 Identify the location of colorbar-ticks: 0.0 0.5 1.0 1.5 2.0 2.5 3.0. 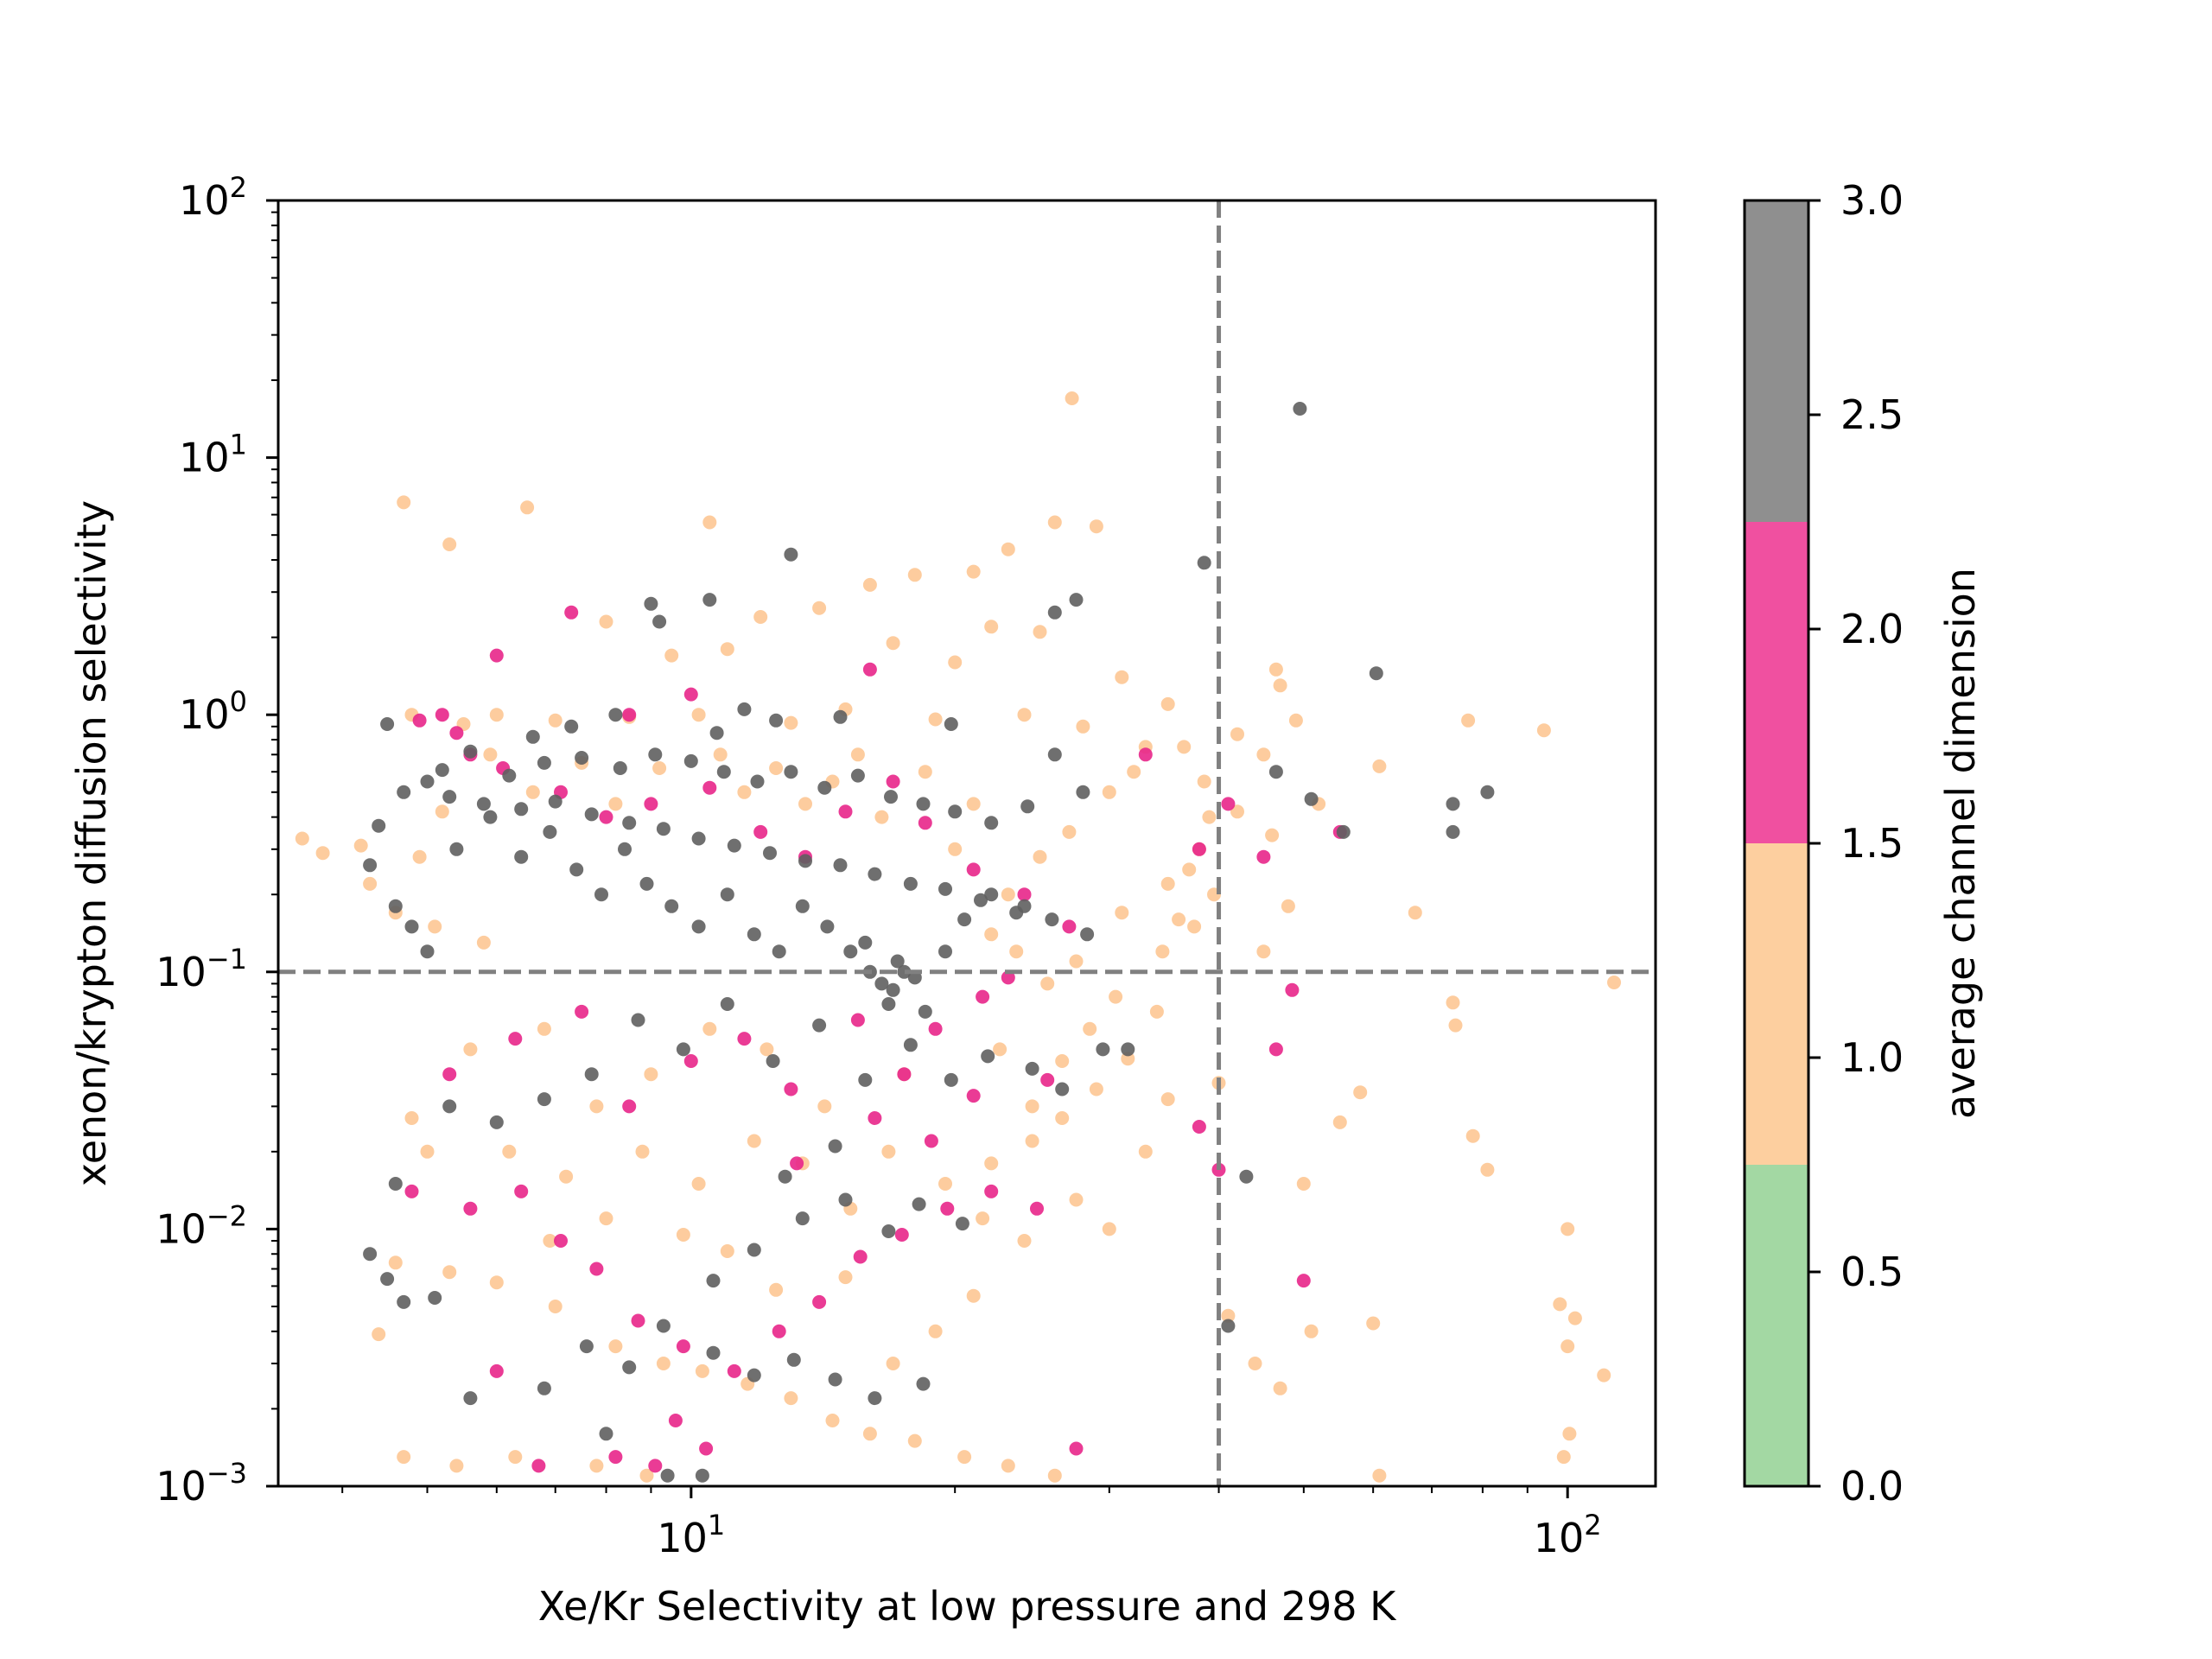
(1856, 843).